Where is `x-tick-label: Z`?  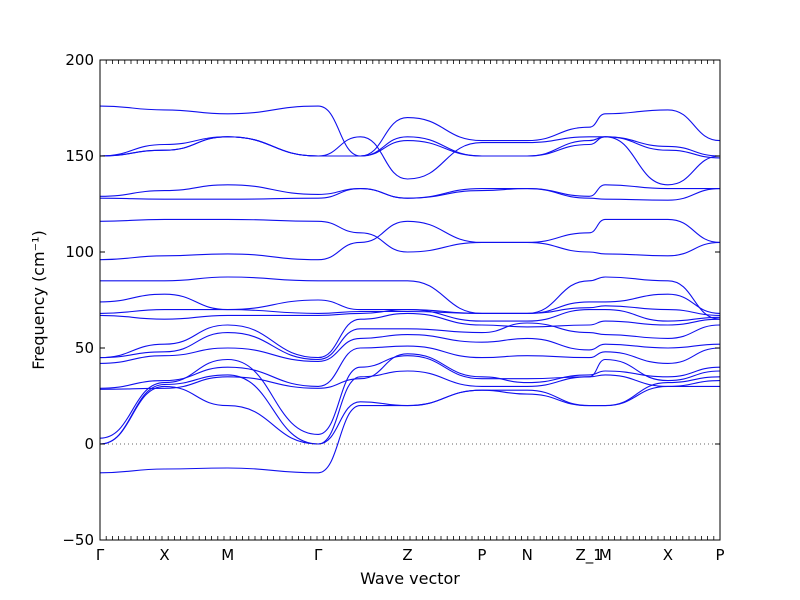 x-tick-label: Z is located at coordinates (407, 555).